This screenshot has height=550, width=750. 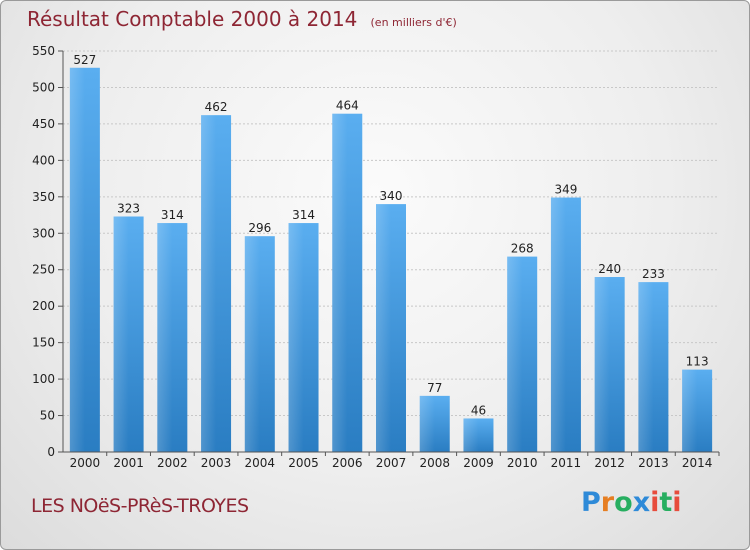 What do you see at coordinates (43, 51) in the screenshot?
I see `y-tick-label: 550` at bounding box center [43, 51].